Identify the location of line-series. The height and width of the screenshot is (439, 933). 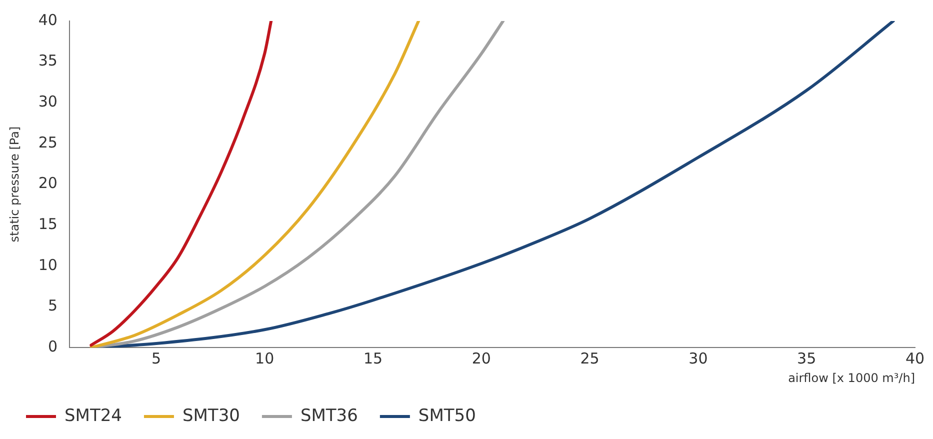
(181, 184).